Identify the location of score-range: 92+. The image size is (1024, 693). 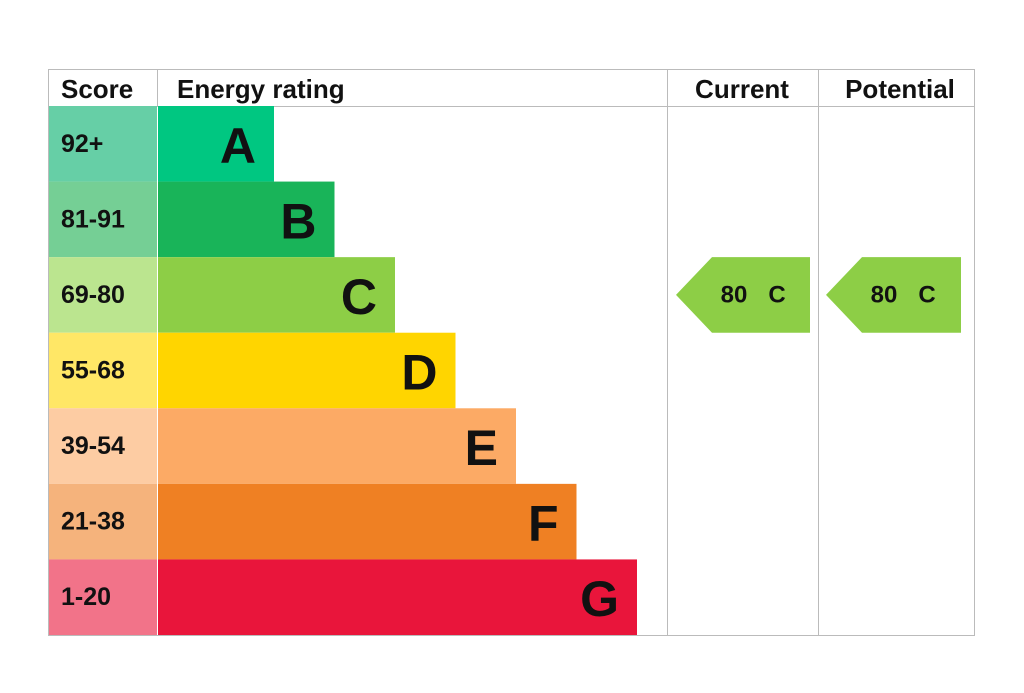
(82, 144).